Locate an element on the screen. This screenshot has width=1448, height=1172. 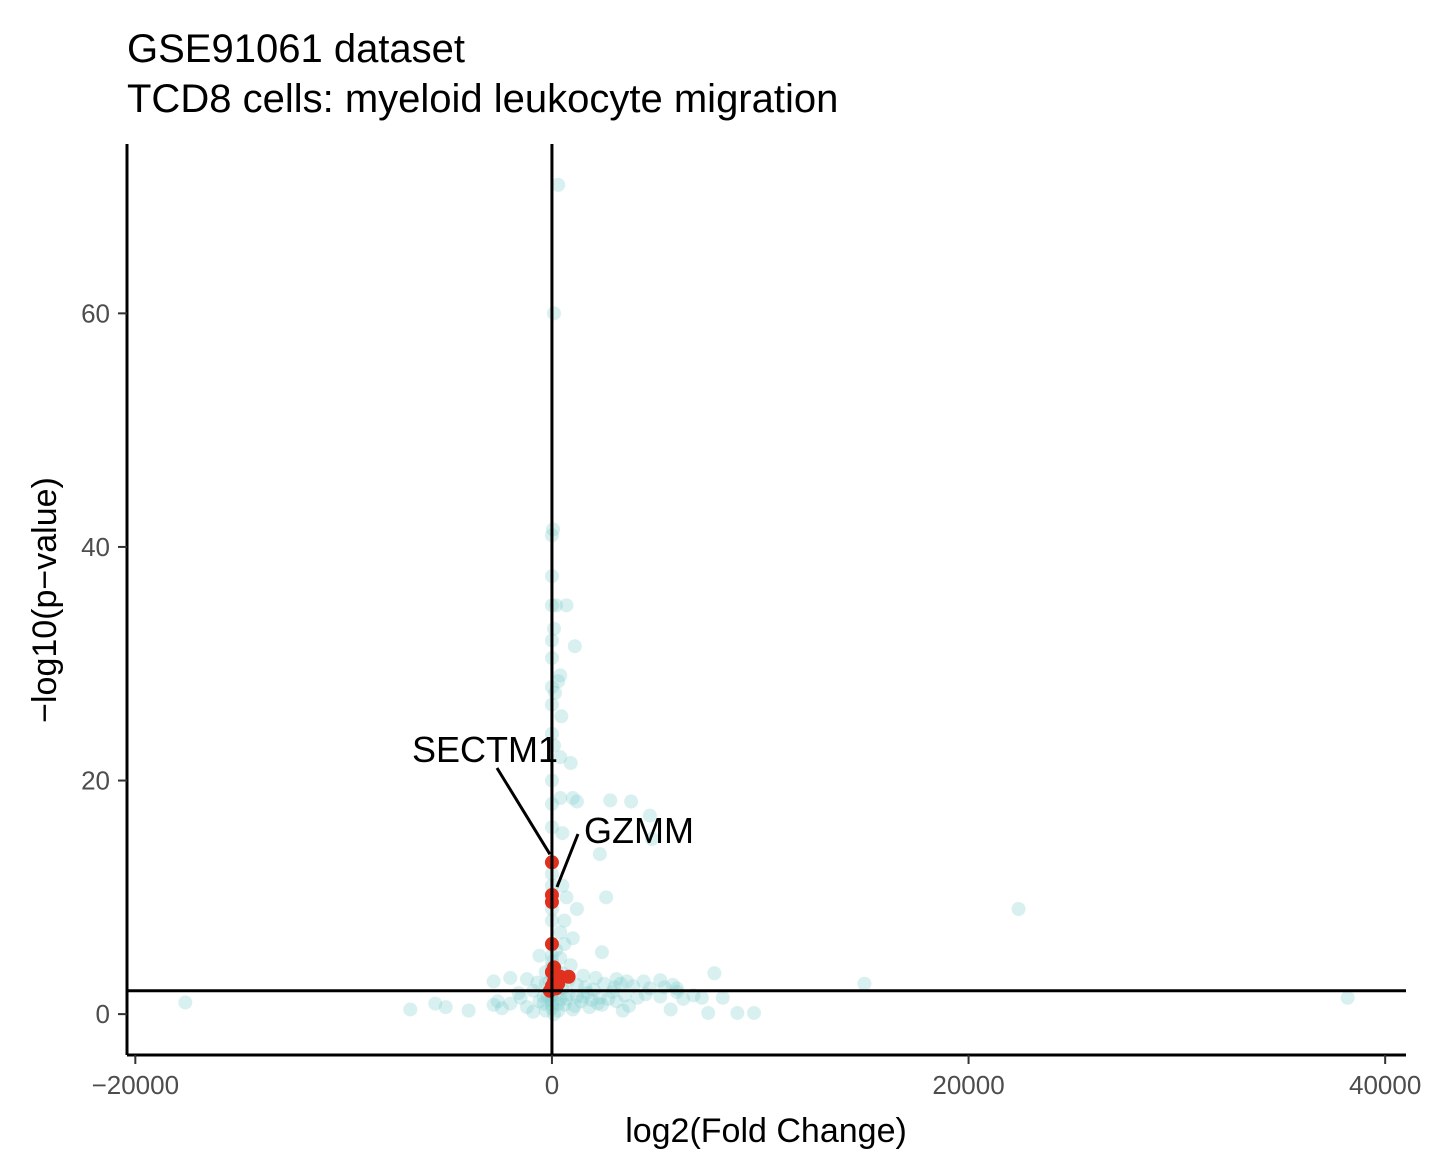
y-tick-label: 20 is located at coordinates (95, 781).